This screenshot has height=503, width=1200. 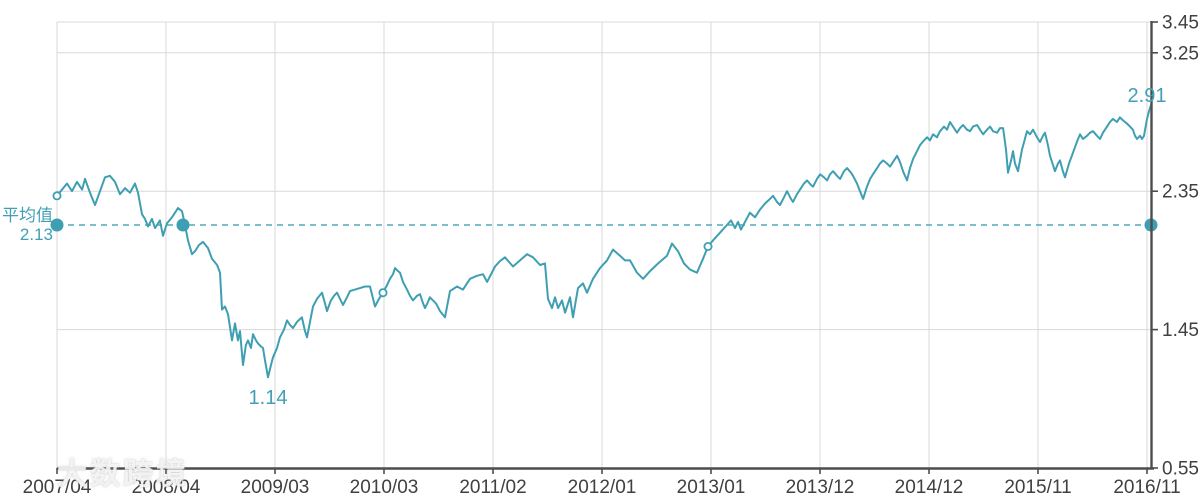 I want to click on end-value-label: 2.91, so click(x=1147, y=96).